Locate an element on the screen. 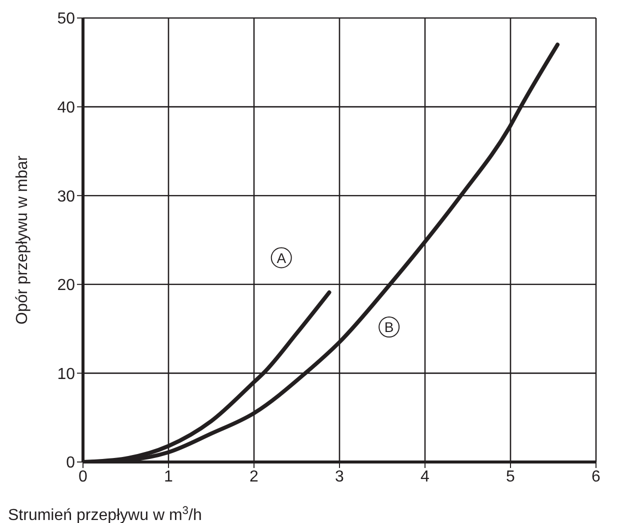 This screenshot has width=617, height=523. x-tick-label: 2 is located at coordinates (254, 477).